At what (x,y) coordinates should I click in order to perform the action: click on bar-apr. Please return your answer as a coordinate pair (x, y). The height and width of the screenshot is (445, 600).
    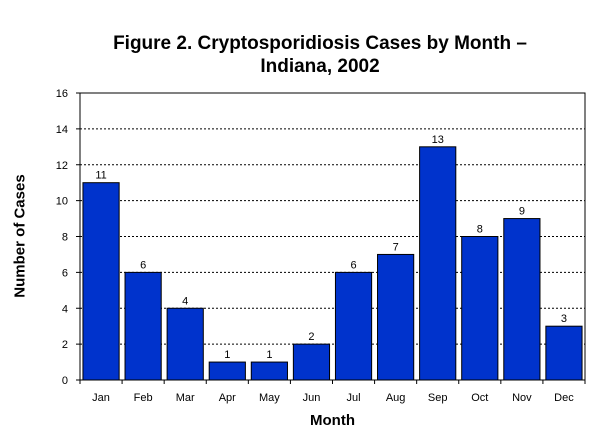
    Looking at the image, I should click on (227, 371).